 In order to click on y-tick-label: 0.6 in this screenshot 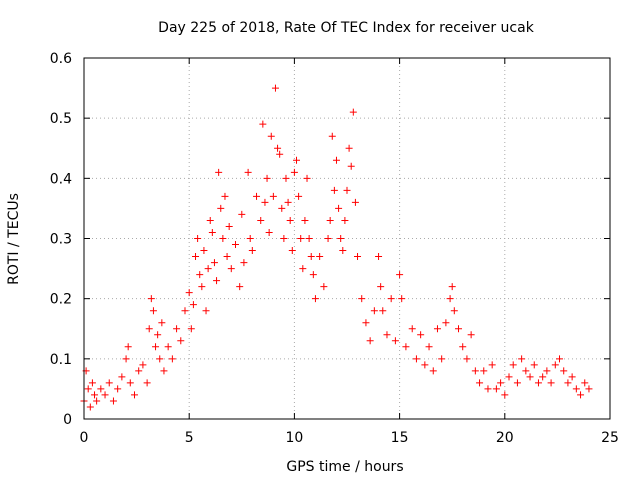, I will do `click(61, 59)`.